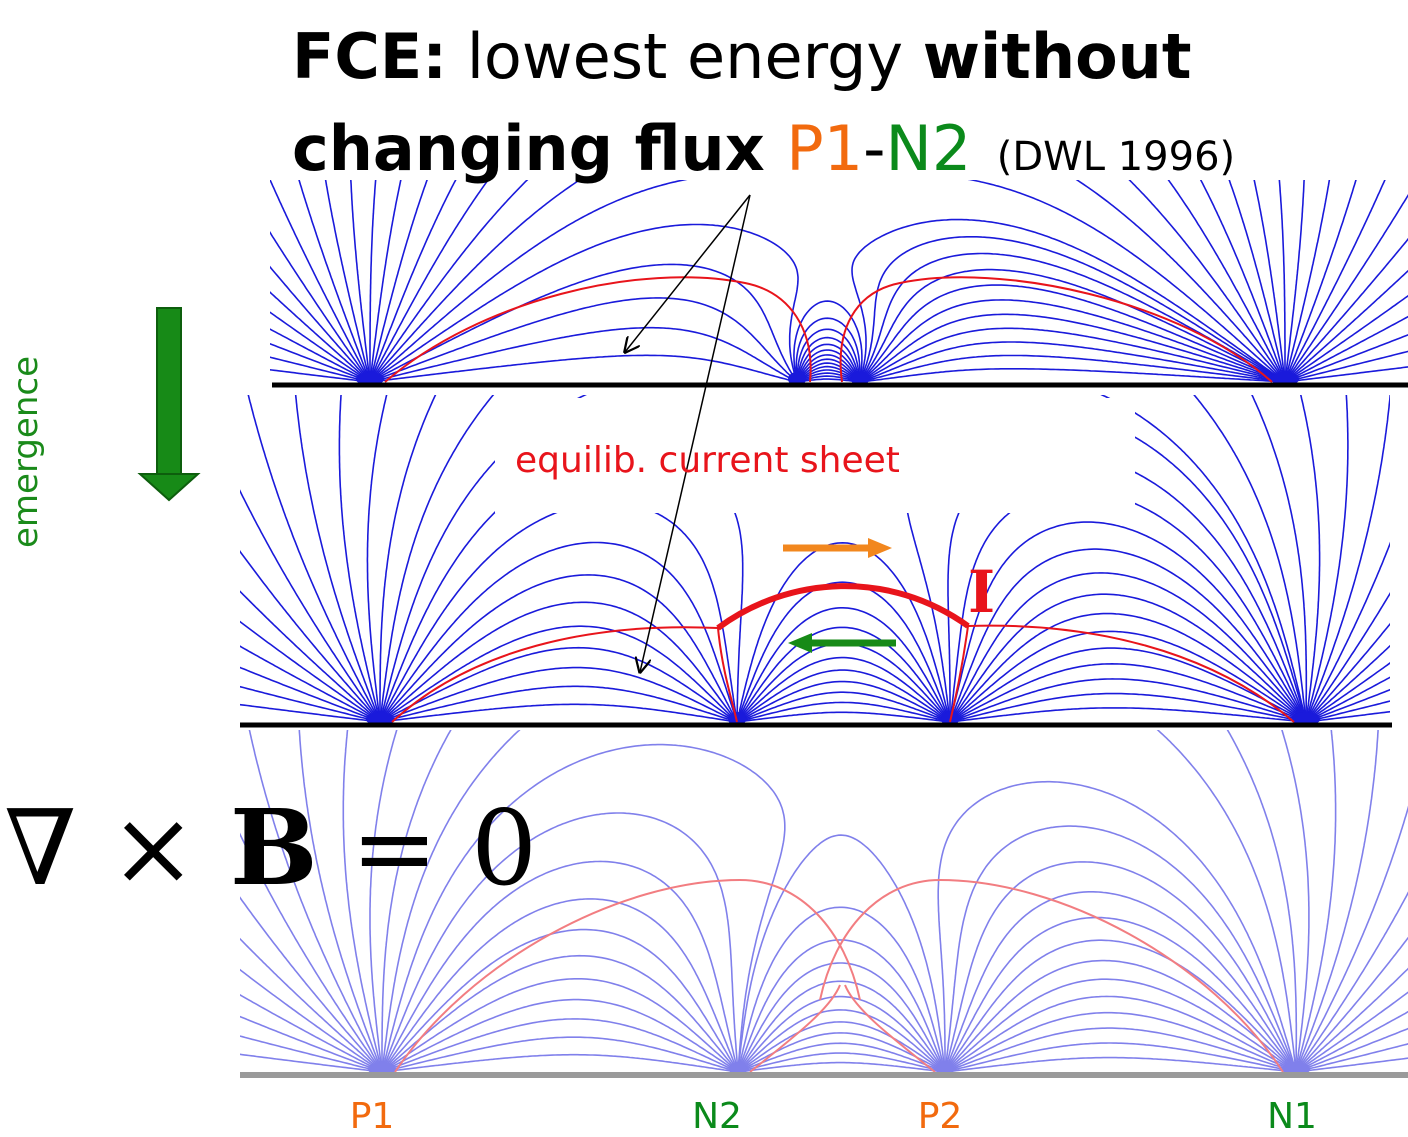 Image resolution: width=1408 pixels, height=1137 pixels. I want to click on source-label-p1: P1, so click(372, 1116).